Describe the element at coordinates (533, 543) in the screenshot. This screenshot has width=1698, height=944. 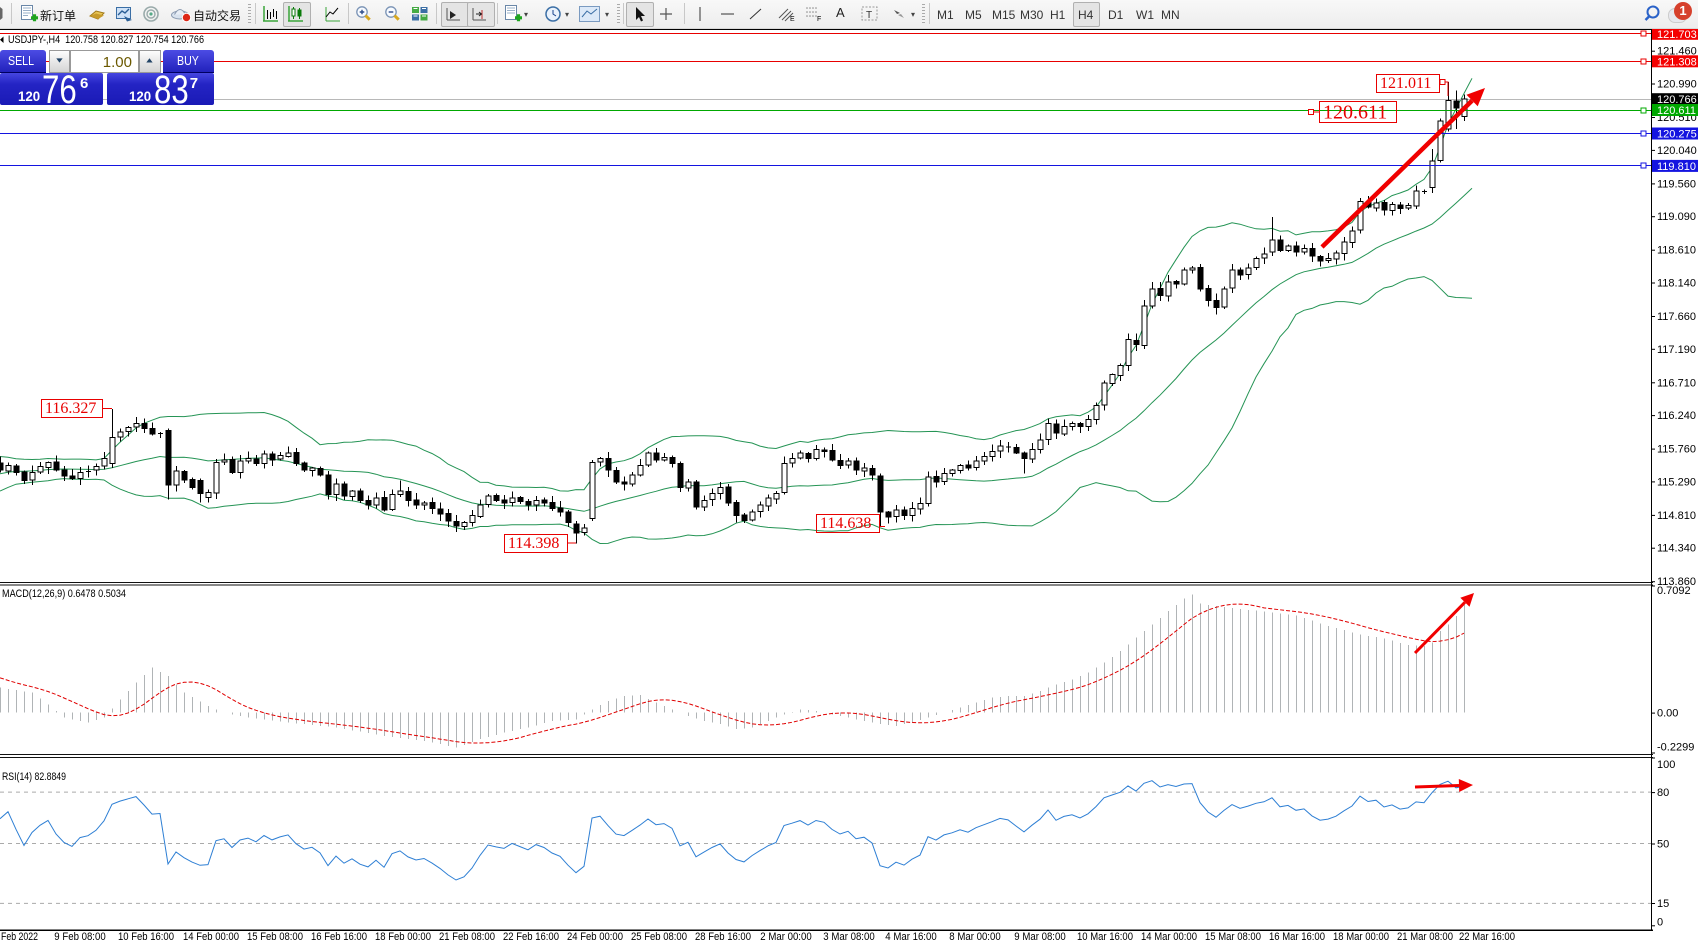
I see `svg-text: 114.398` at that location.